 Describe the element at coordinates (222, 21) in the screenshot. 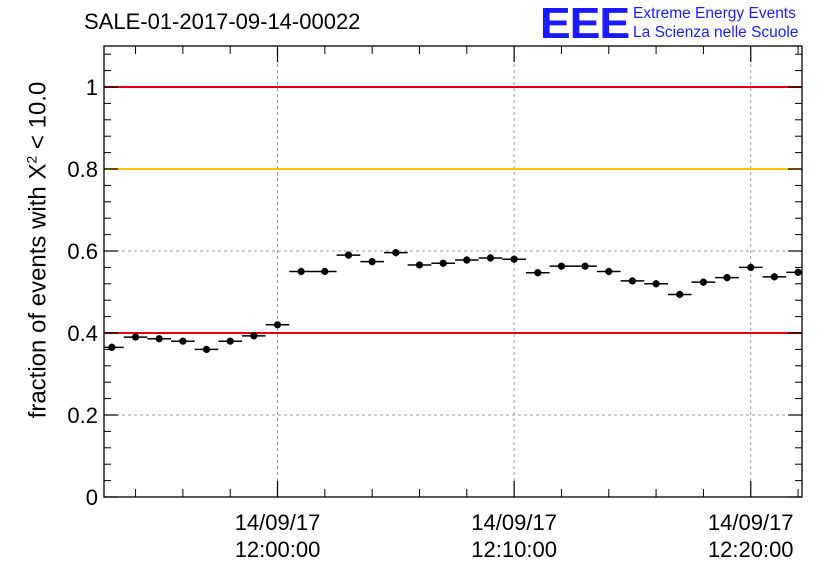

I see `run-title: SALE-01-2017-09-14-00022` at that location.